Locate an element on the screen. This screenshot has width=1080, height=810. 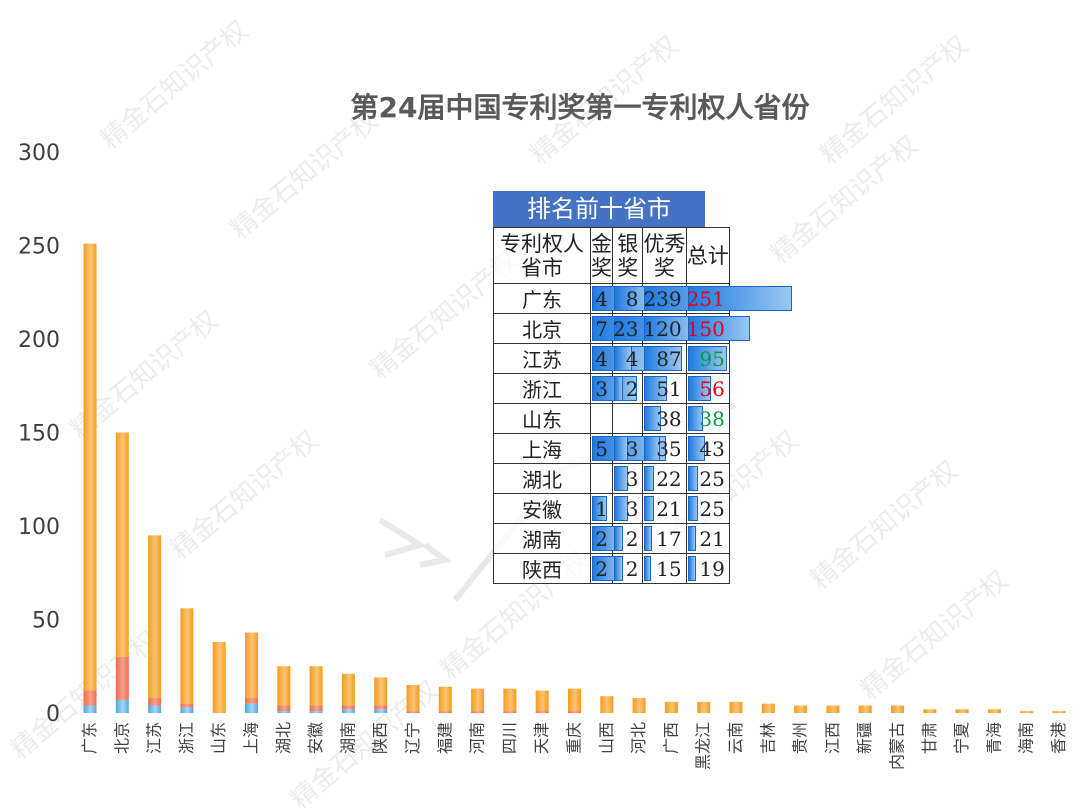
province-name: 湖北 is located at coordinates (542, 478).